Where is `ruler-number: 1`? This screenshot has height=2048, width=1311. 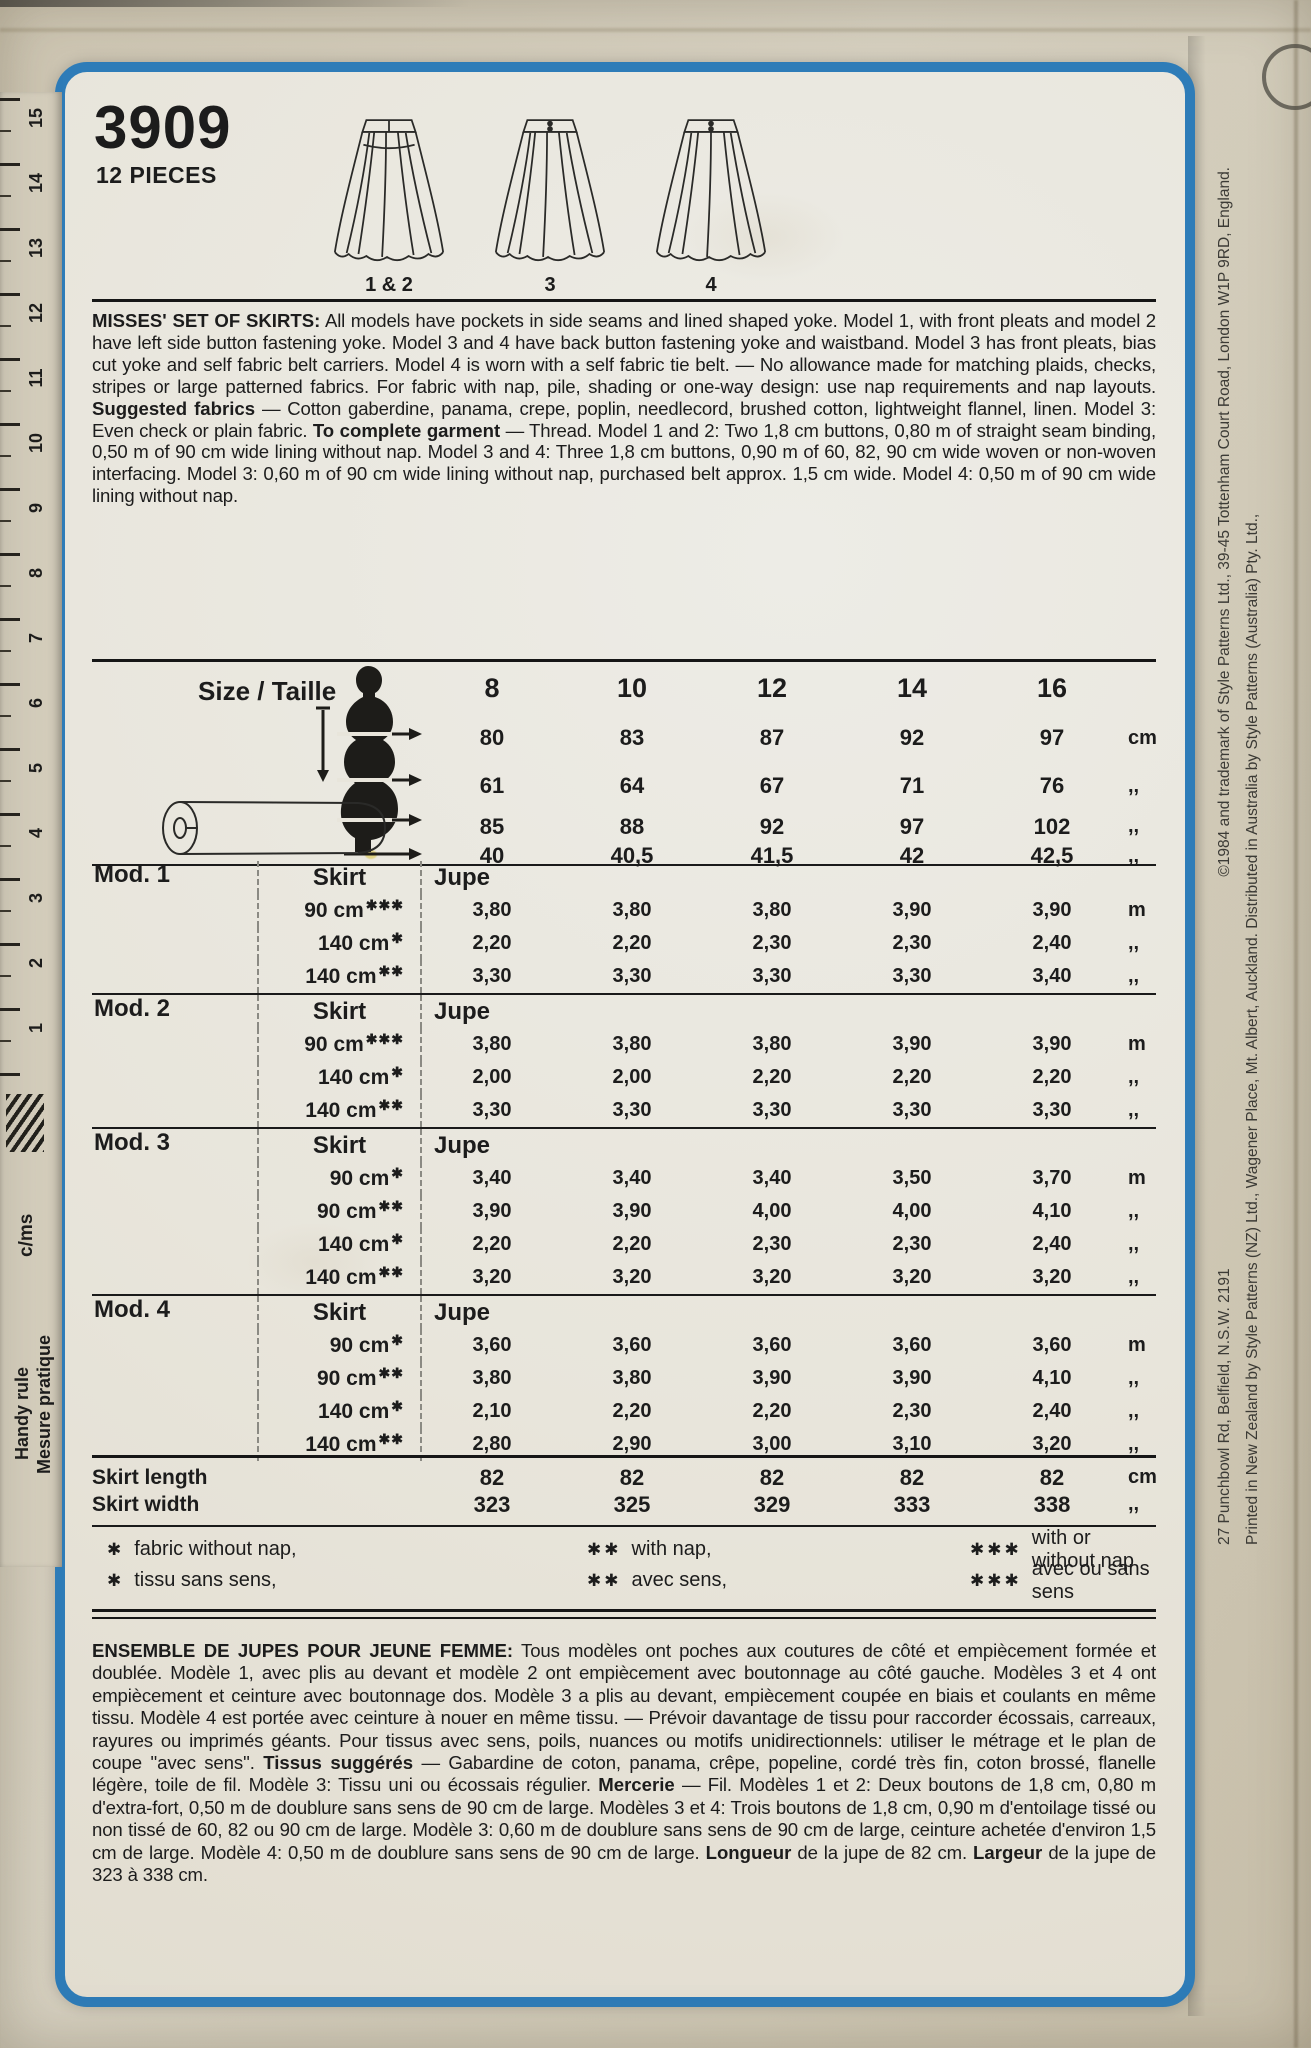 ruler-number: 1 is located at coordinates (36, 1028).